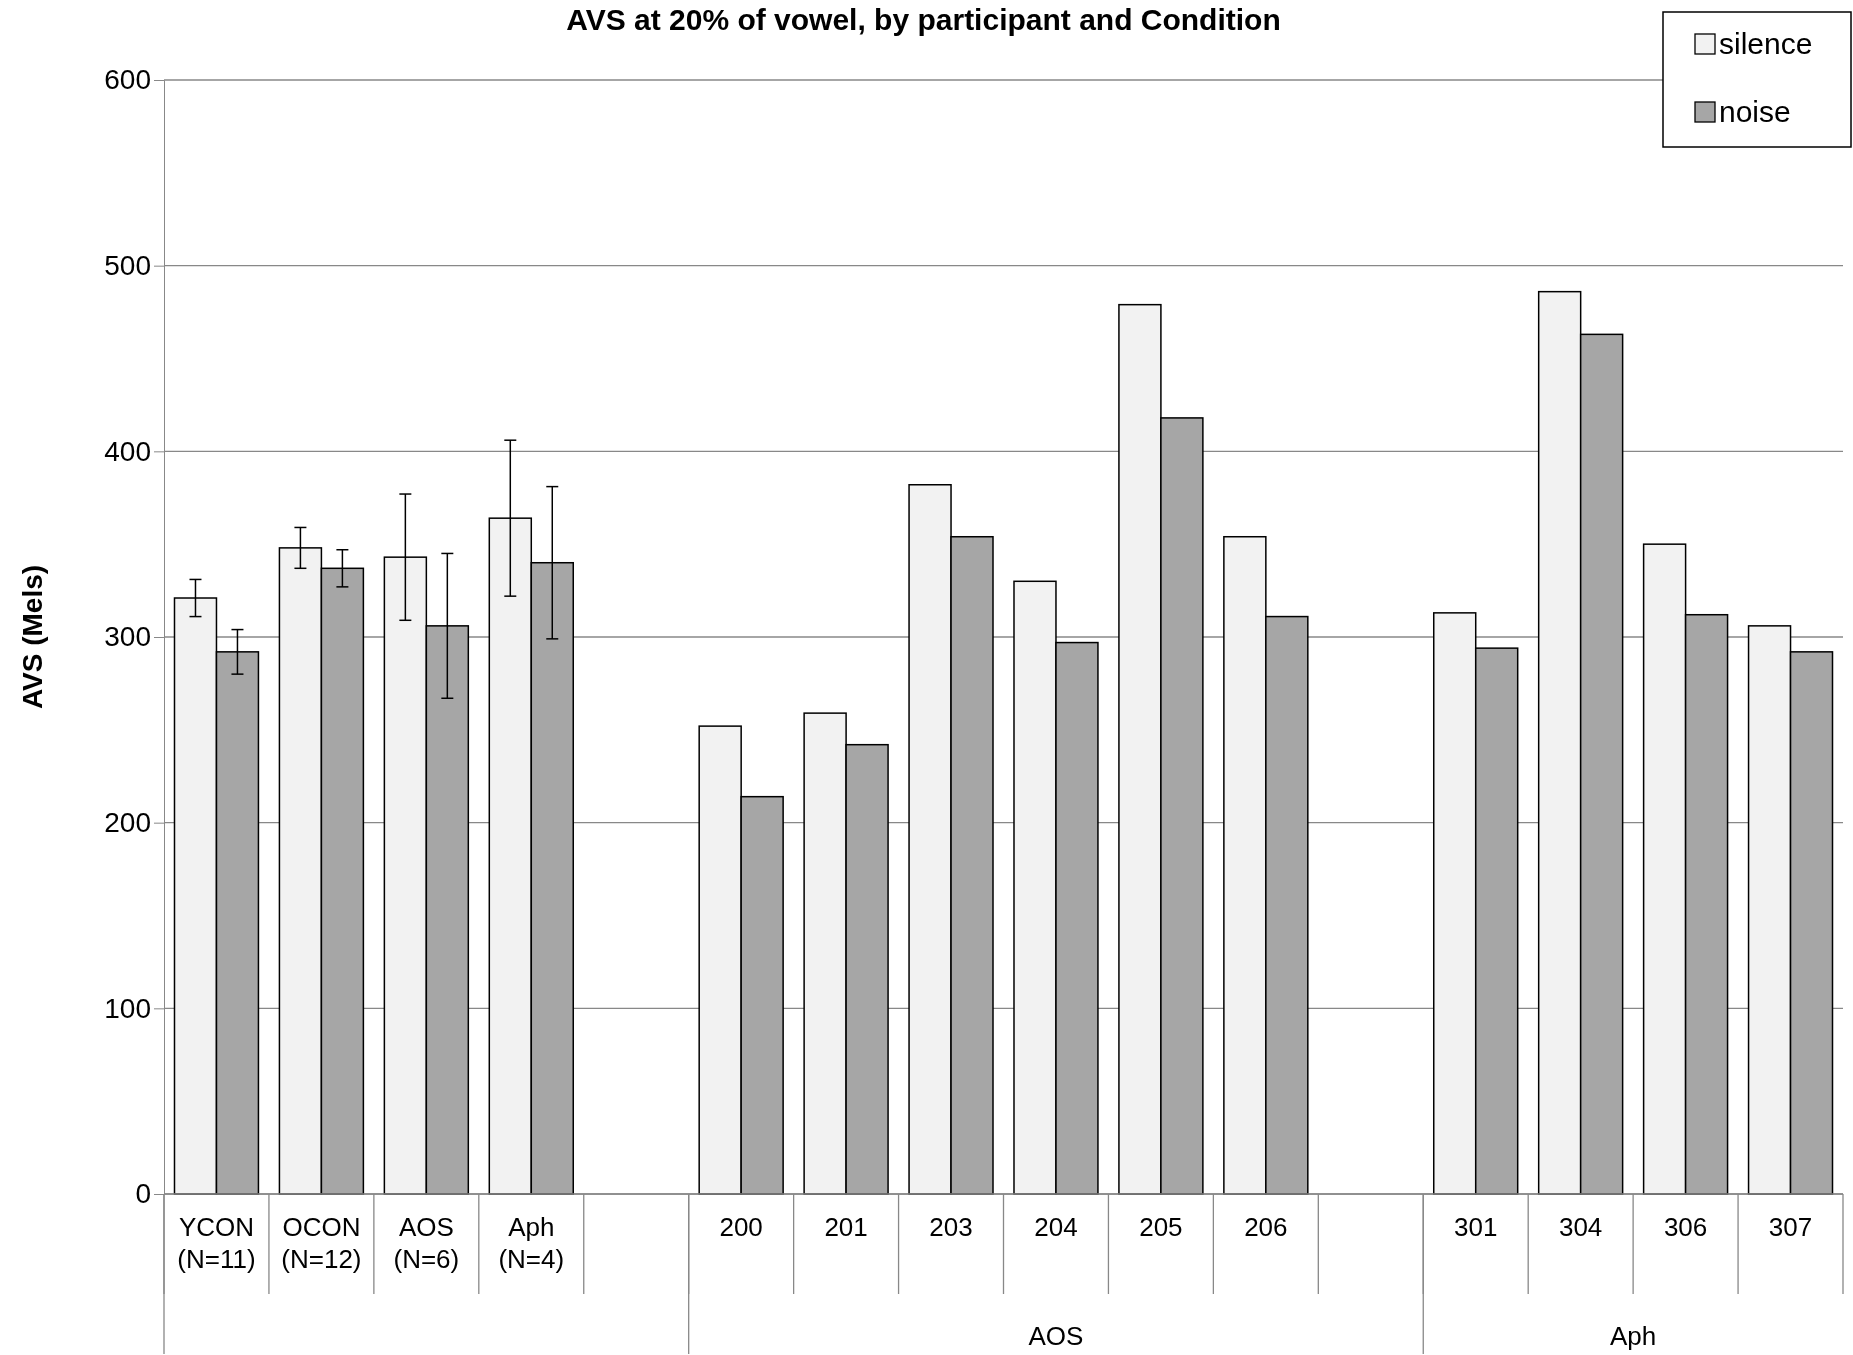 The height and width of the screenshot is (1355, 1853). Describe the element at coordinates (127, 80) in the screenshot. I see `y-tick-label: 600` at that location.